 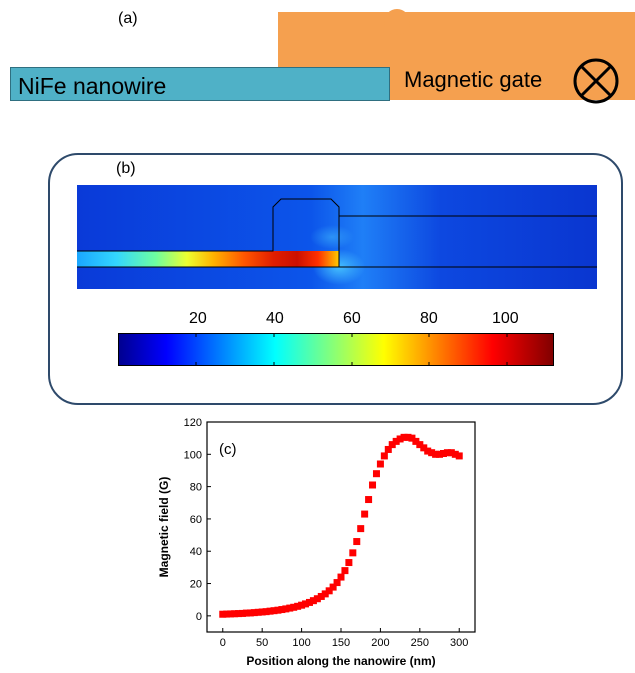 What do you see at coordinates (341, 643) in the screenshot?
I see `x-tick-label: 150` at bounding box center [341, 643].